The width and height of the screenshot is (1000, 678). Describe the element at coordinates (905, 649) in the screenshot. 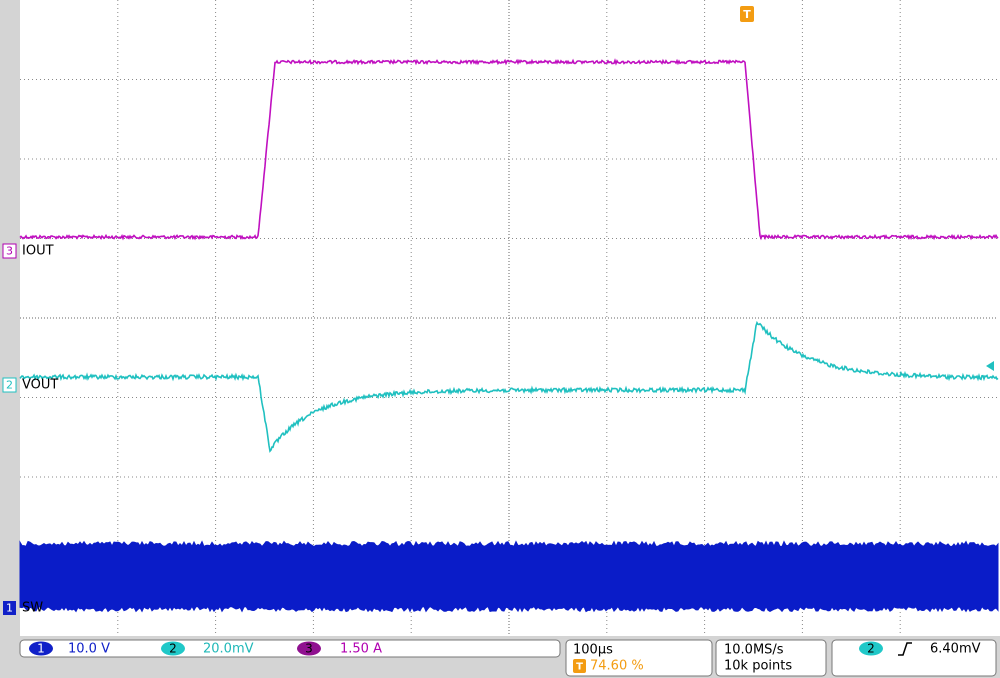

I see `trigger-slope-icon` at that location.